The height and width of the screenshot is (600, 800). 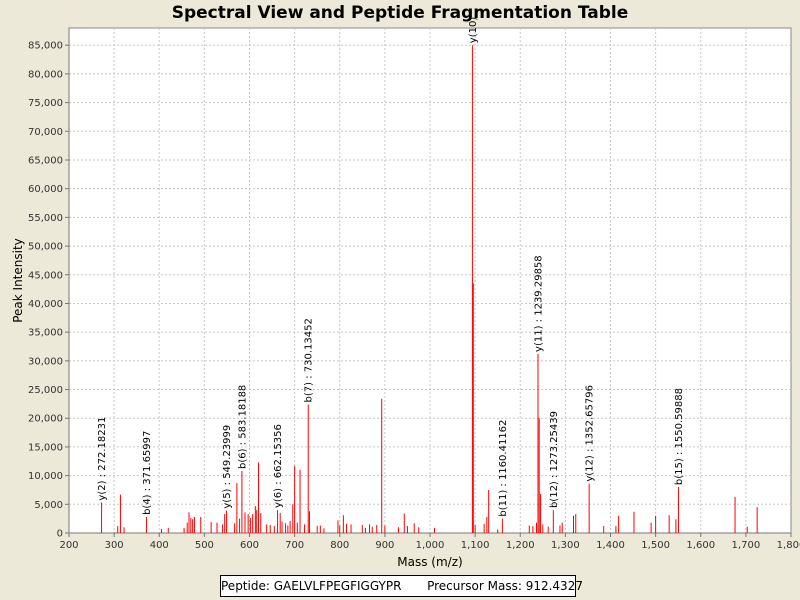 I want to click on y-tick-label: 85,000, so click(x=45, y=46).